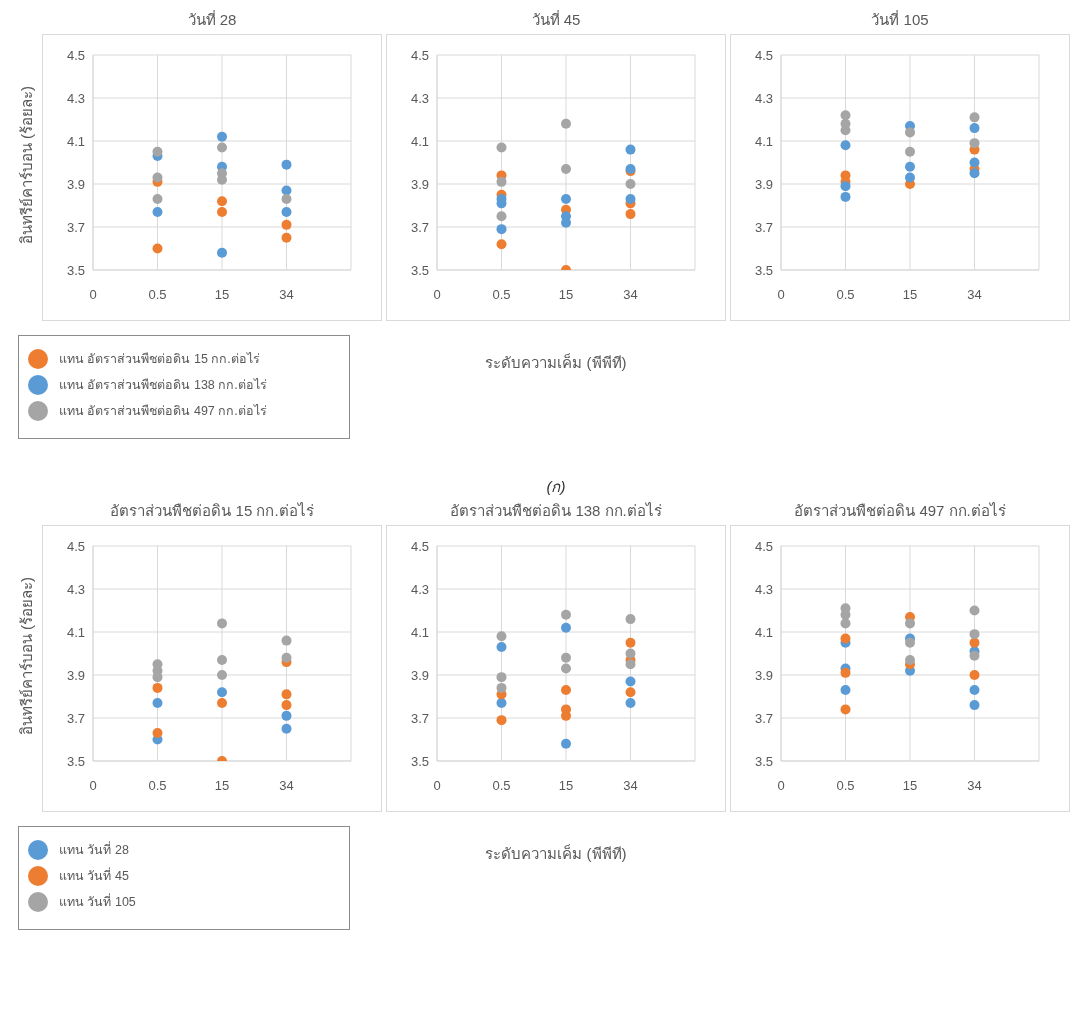 This screenshot has width=1089, height=1010. I want to click on chart-title: อัตราส่วนพืชต่อดิน 497 กก.ต่อไร่, so click(900, 511).